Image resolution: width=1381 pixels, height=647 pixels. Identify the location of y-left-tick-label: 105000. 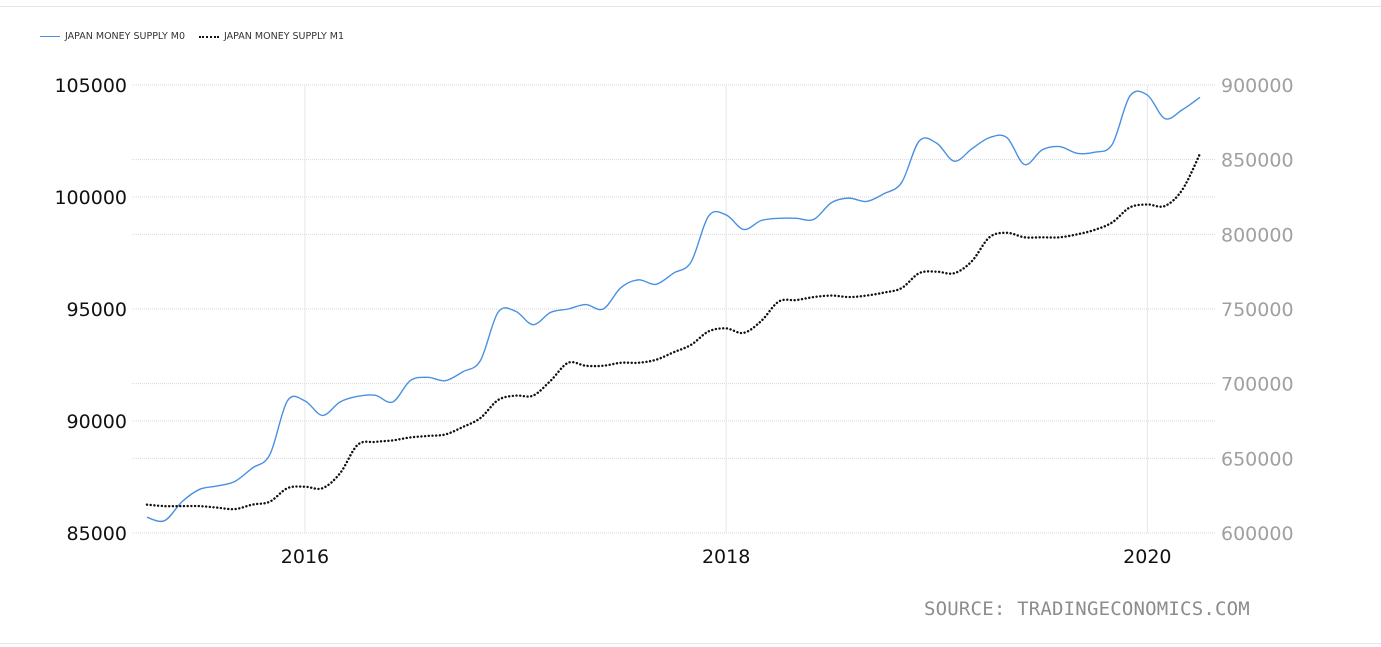
(90, 86).